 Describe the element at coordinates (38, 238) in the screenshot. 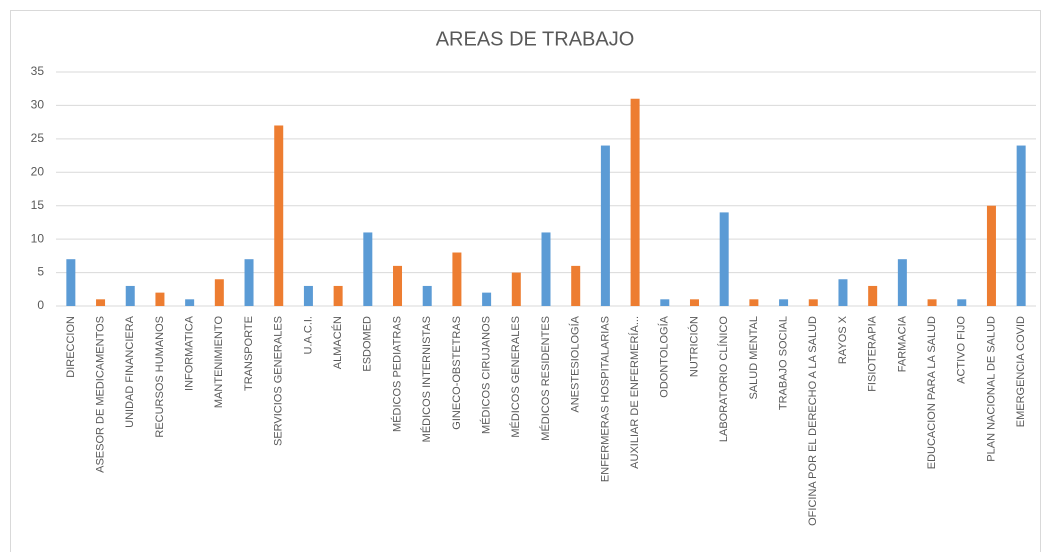

I see `y-tick-label: 10` at that location.